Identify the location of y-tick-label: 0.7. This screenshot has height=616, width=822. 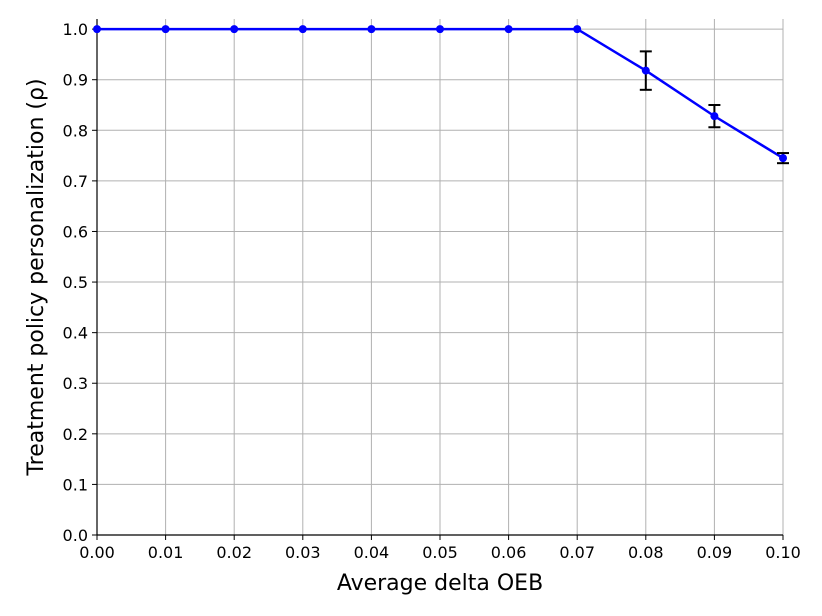
(75, 181).